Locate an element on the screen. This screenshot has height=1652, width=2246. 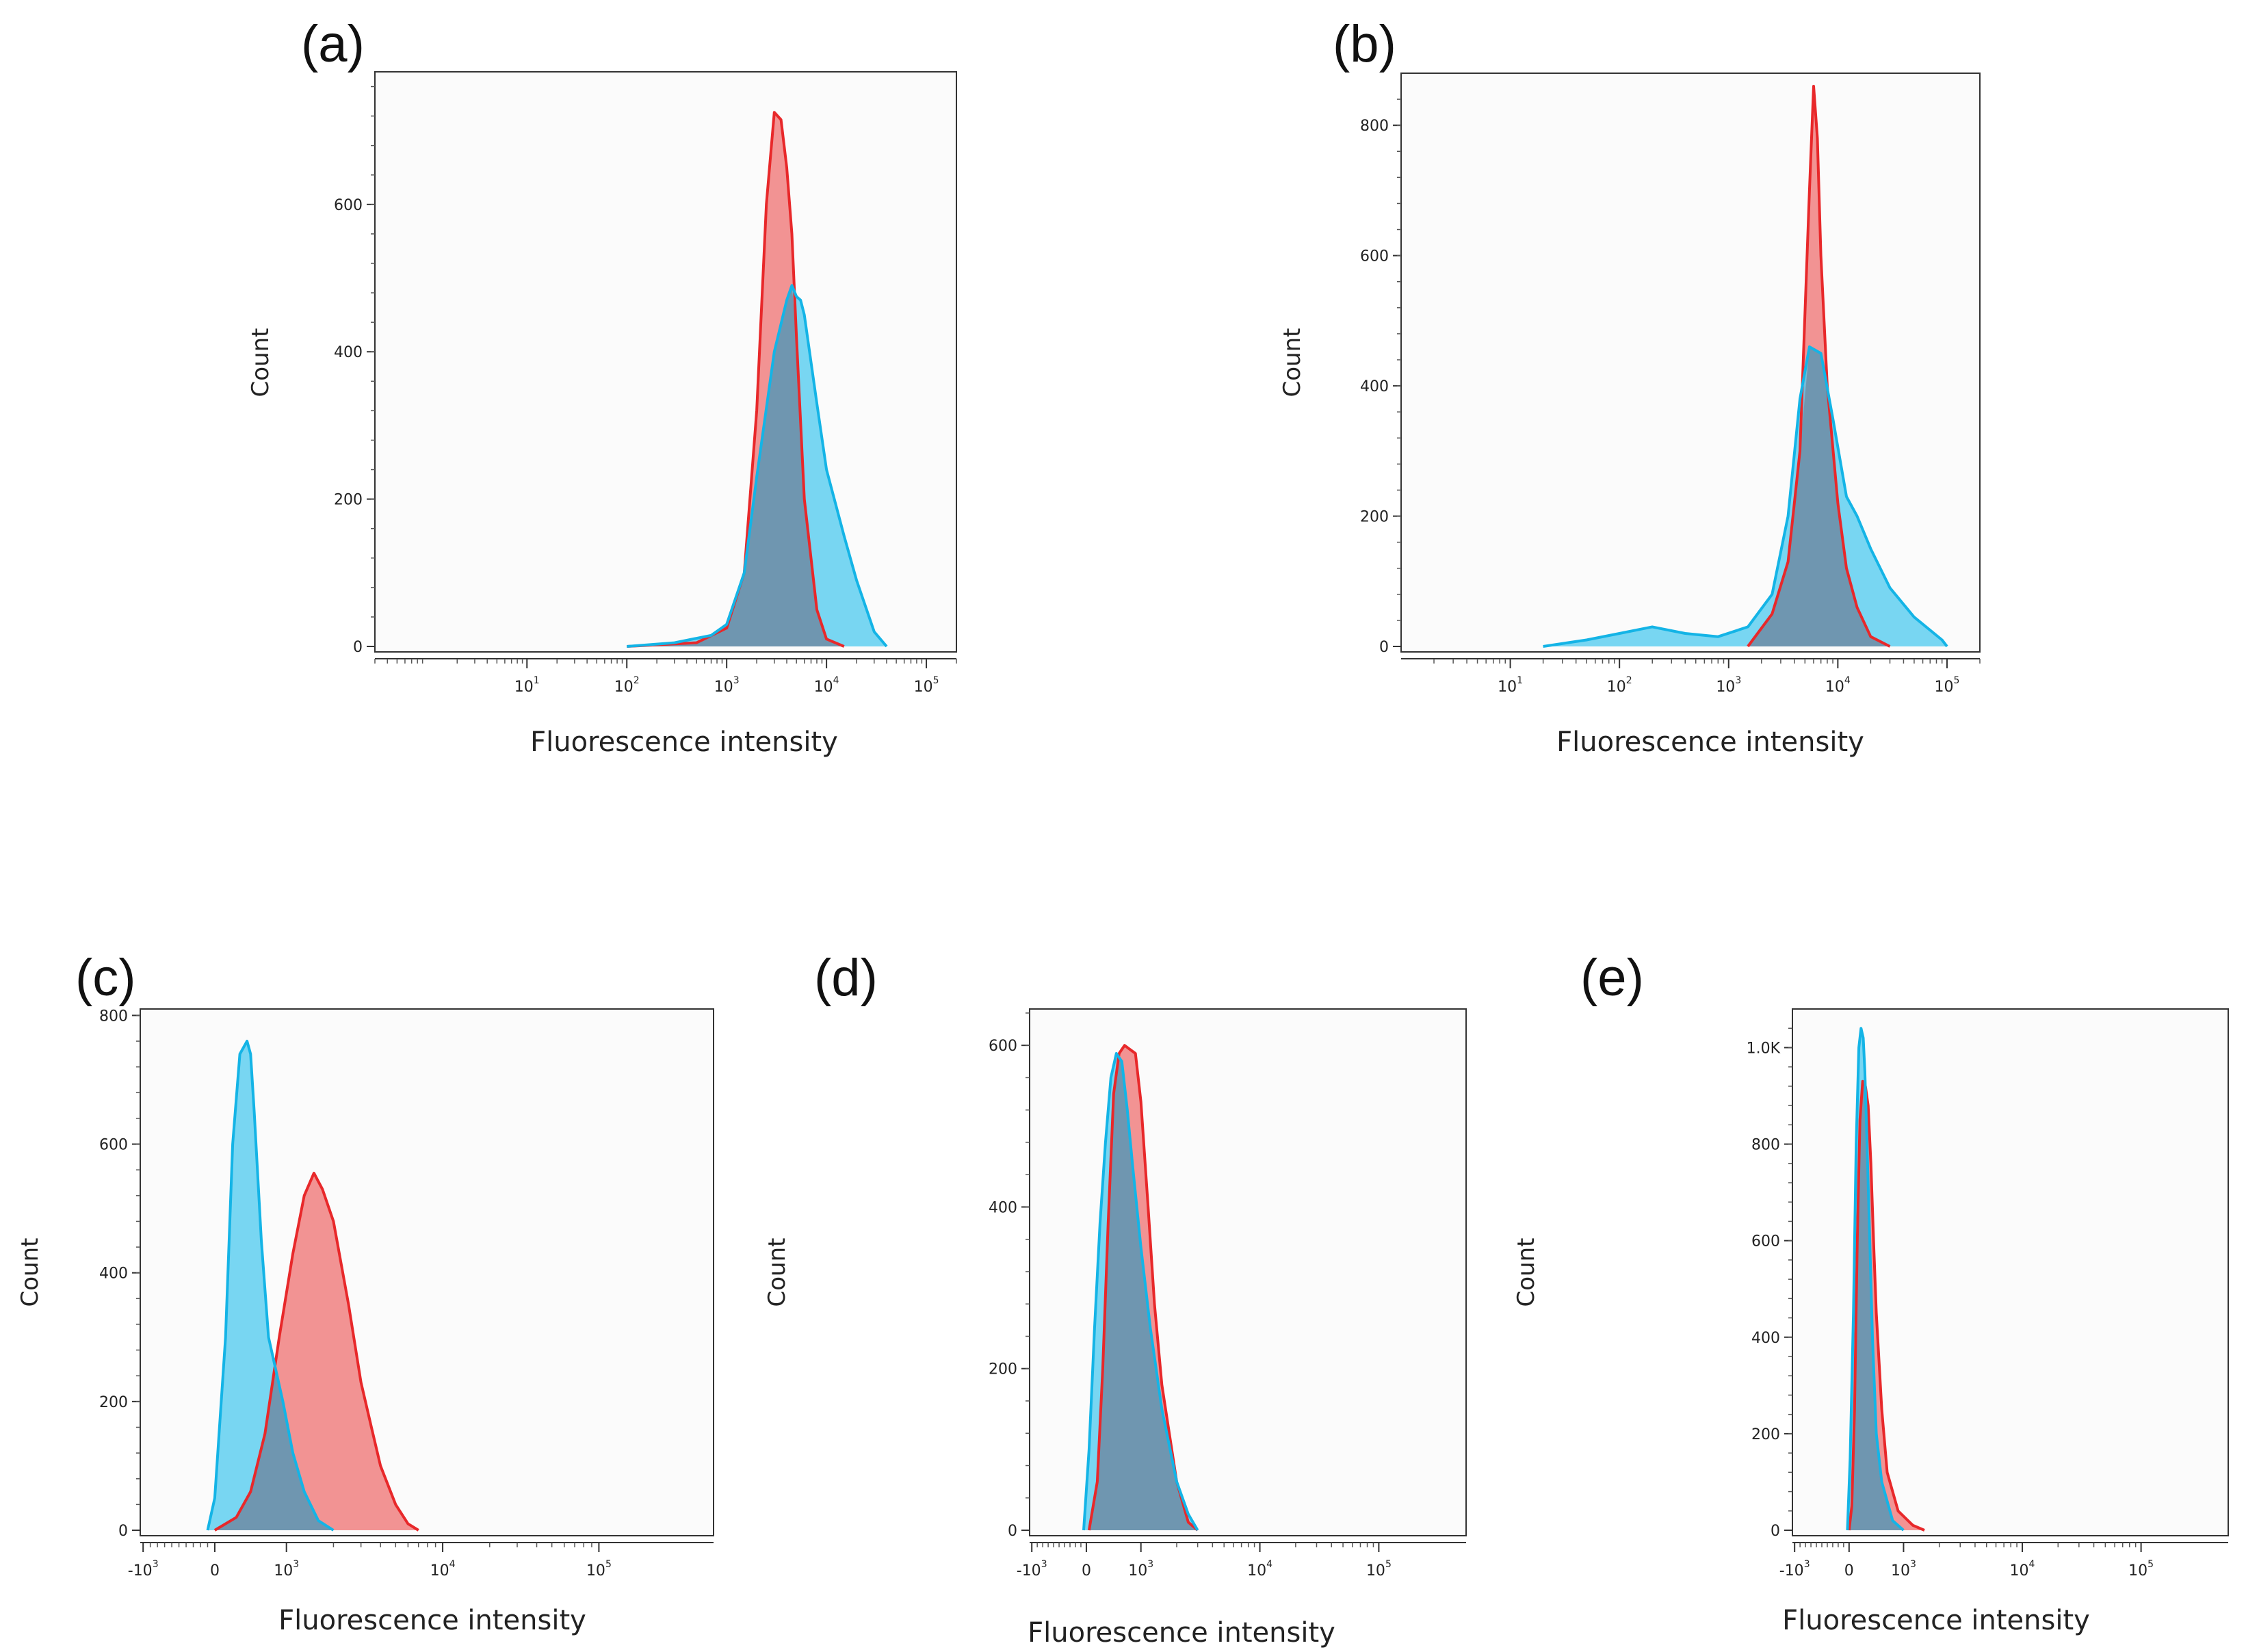
panel-label: (b) is located at coordinates (1364, 44).